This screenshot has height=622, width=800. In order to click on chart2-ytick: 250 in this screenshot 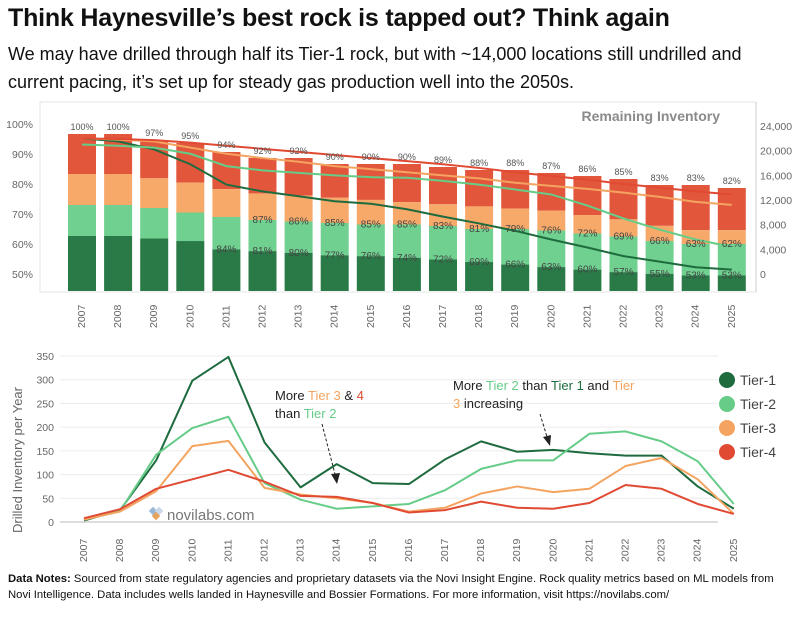, I will do `click(45, 404)`.